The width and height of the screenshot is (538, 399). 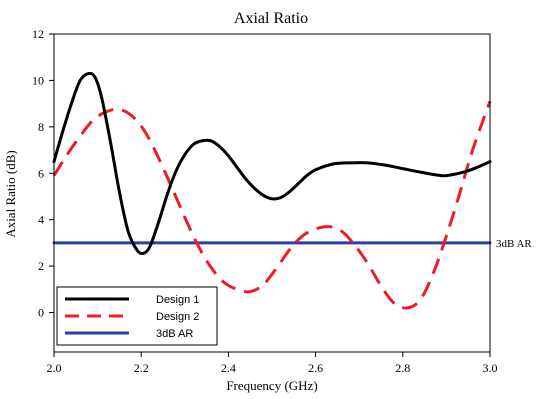 I want to click on y-tick-label: 0, so click(x=41, y=313).